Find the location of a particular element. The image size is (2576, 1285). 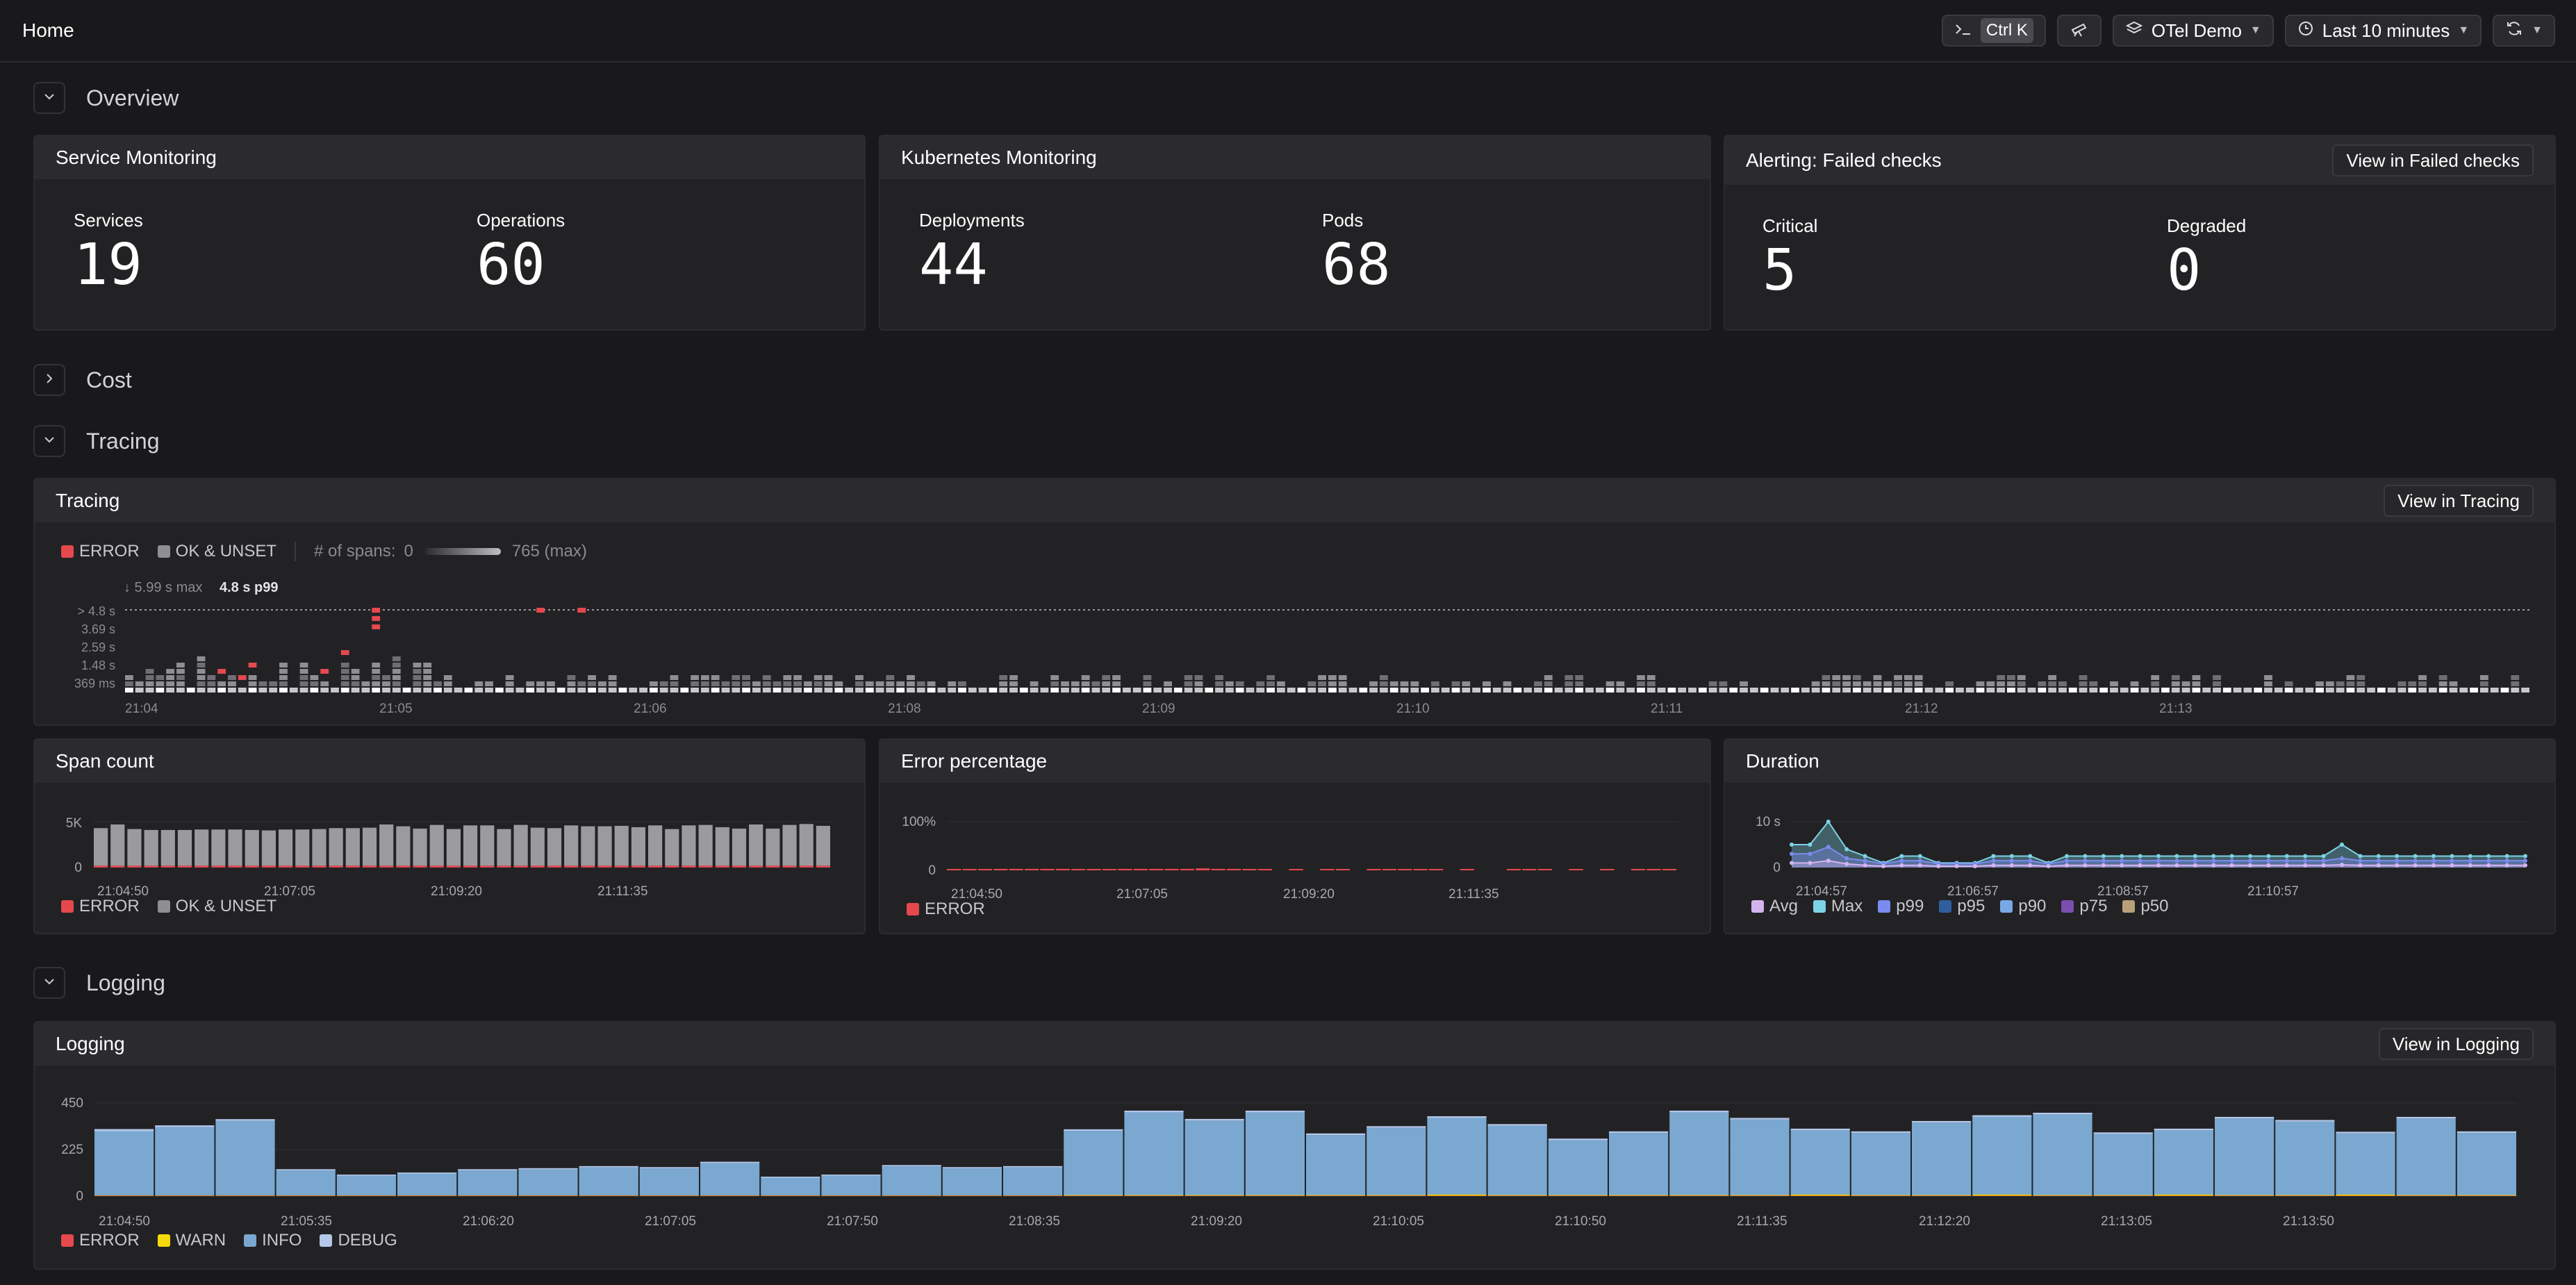

point-max is located at coordinates (2378, 857).